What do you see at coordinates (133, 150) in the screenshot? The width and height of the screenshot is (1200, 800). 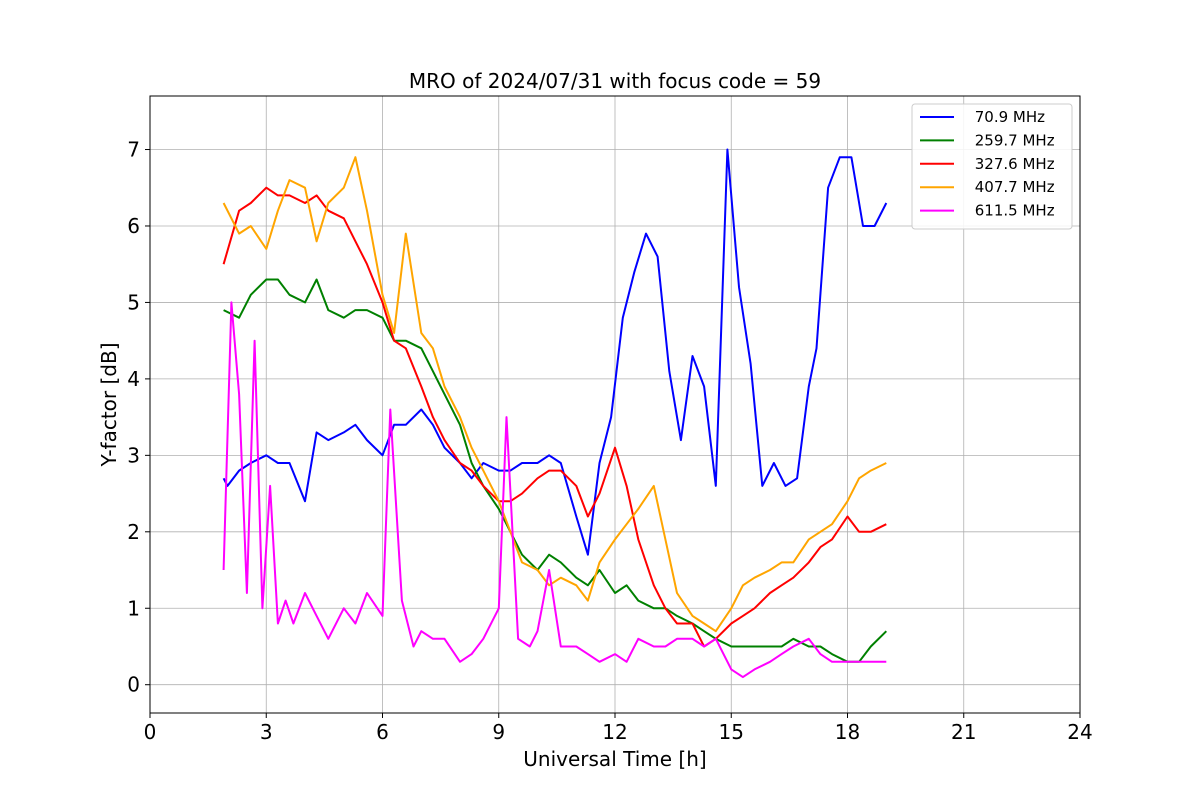 I see `y-tick-label: 7` at bounding box center [133, 150].